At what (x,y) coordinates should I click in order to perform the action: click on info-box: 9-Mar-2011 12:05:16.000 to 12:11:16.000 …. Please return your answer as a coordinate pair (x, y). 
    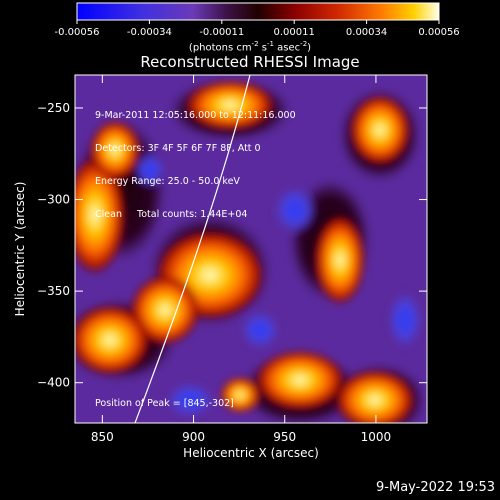
    Looking at the image, I should click on (195, 159).